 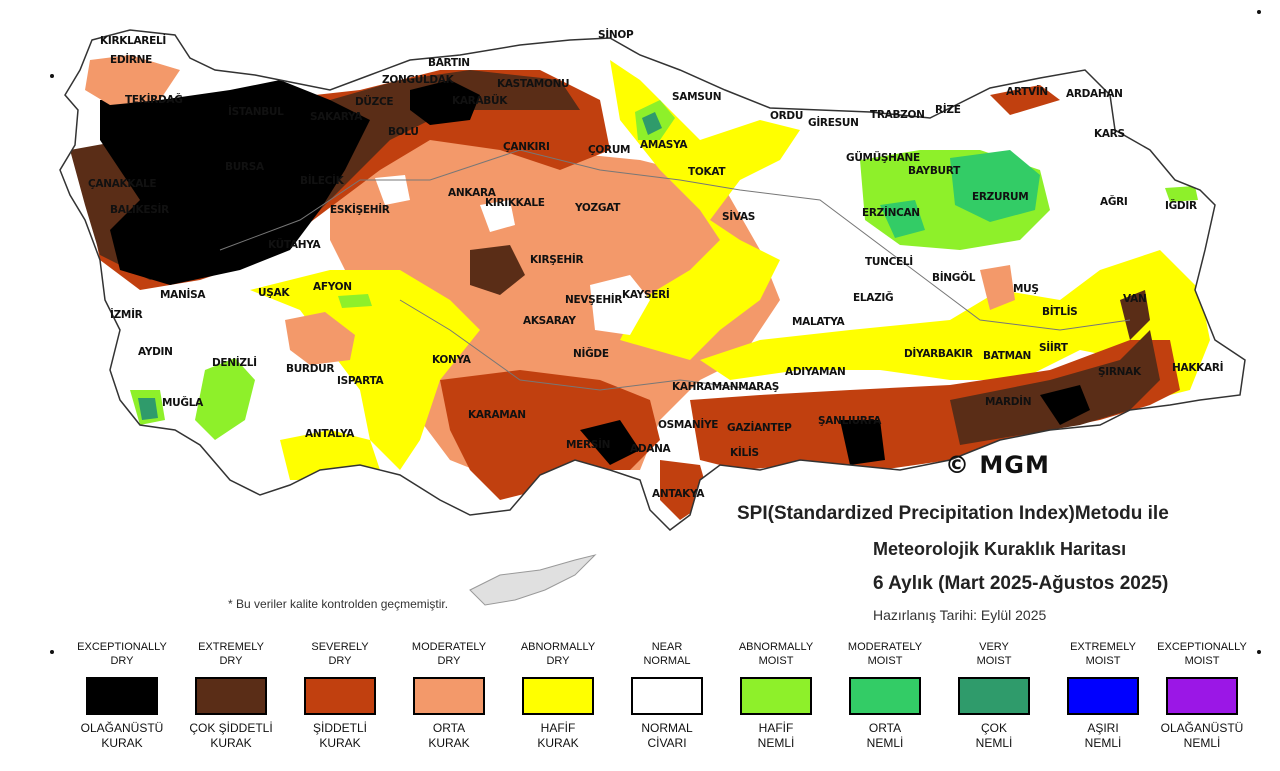 I want to click on city-label: KIRIKKALE, so click(x=515, y=203).